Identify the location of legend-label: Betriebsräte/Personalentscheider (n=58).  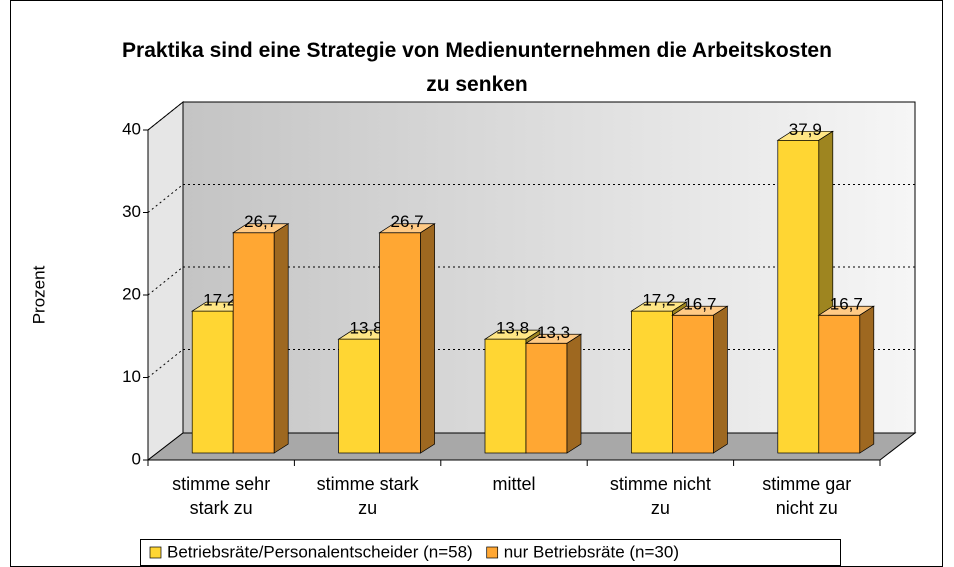
(320, 551).